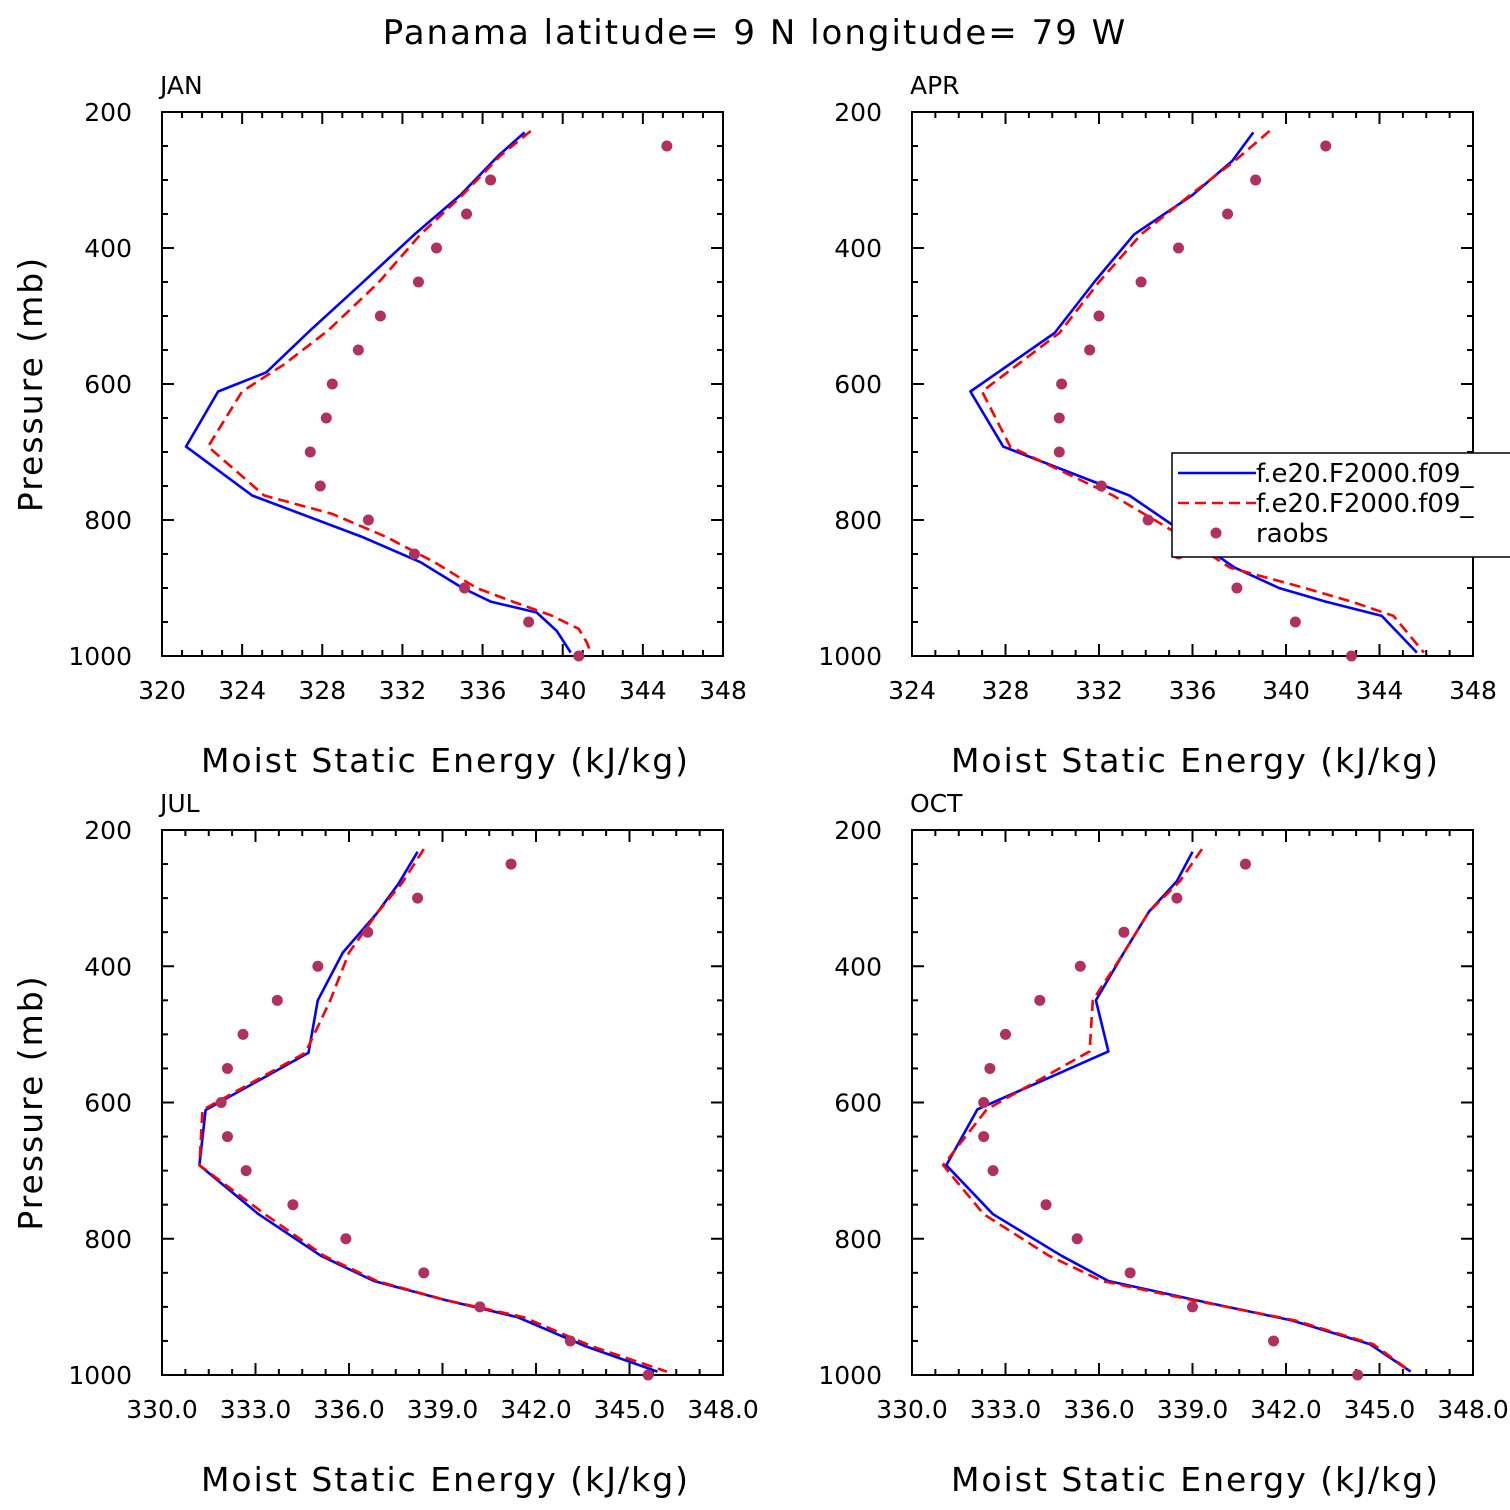 The image size is (1510, 1510). Describe the element at coordinates (936, 803) in the screenshot. I see `panel-label: OCT` at that location.